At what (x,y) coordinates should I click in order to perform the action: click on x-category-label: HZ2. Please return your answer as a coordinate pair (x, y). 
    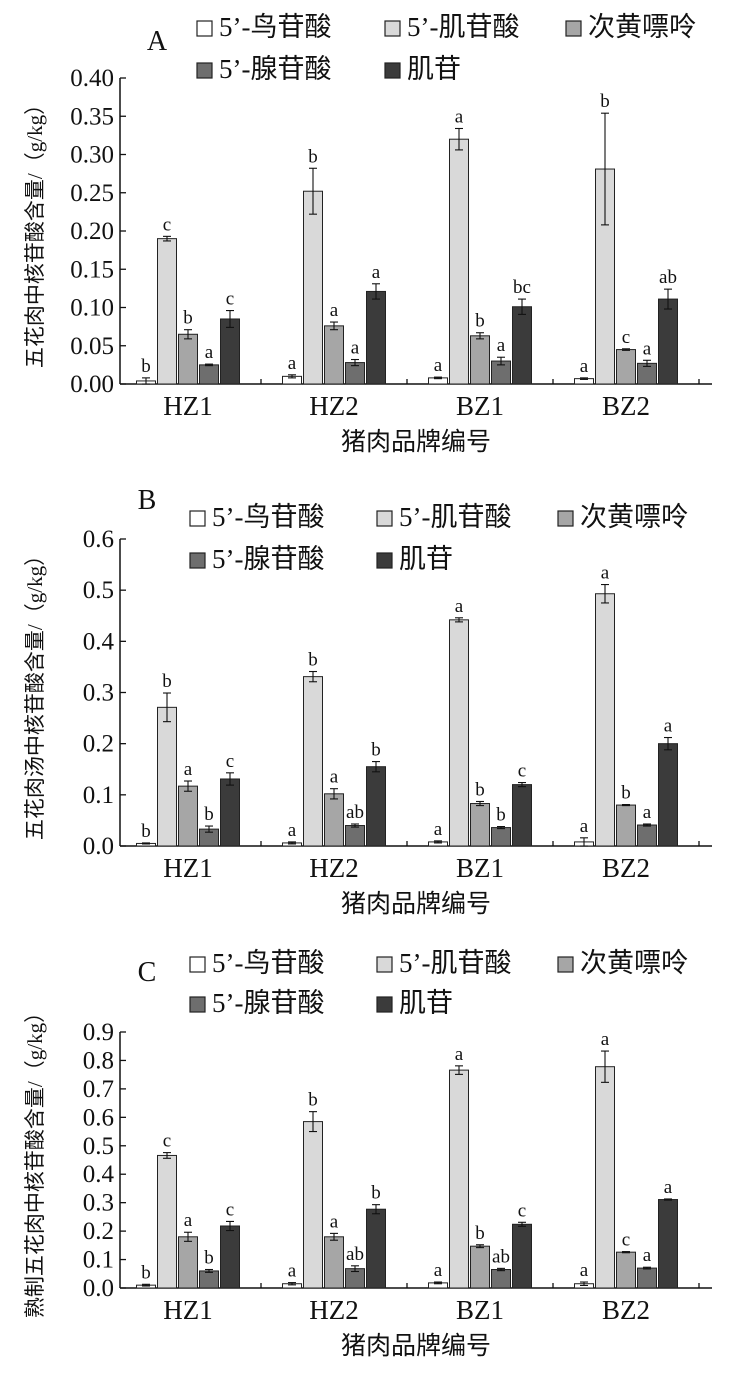
    Looking at the image, I should click on (334, 1310).